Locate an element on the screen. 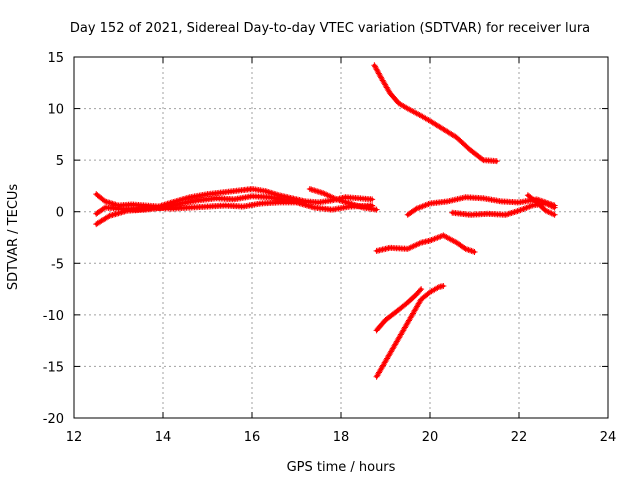 Image resolution: width=640 pixels, height=480 pixels. series-line is located at coordinates (435, 113).